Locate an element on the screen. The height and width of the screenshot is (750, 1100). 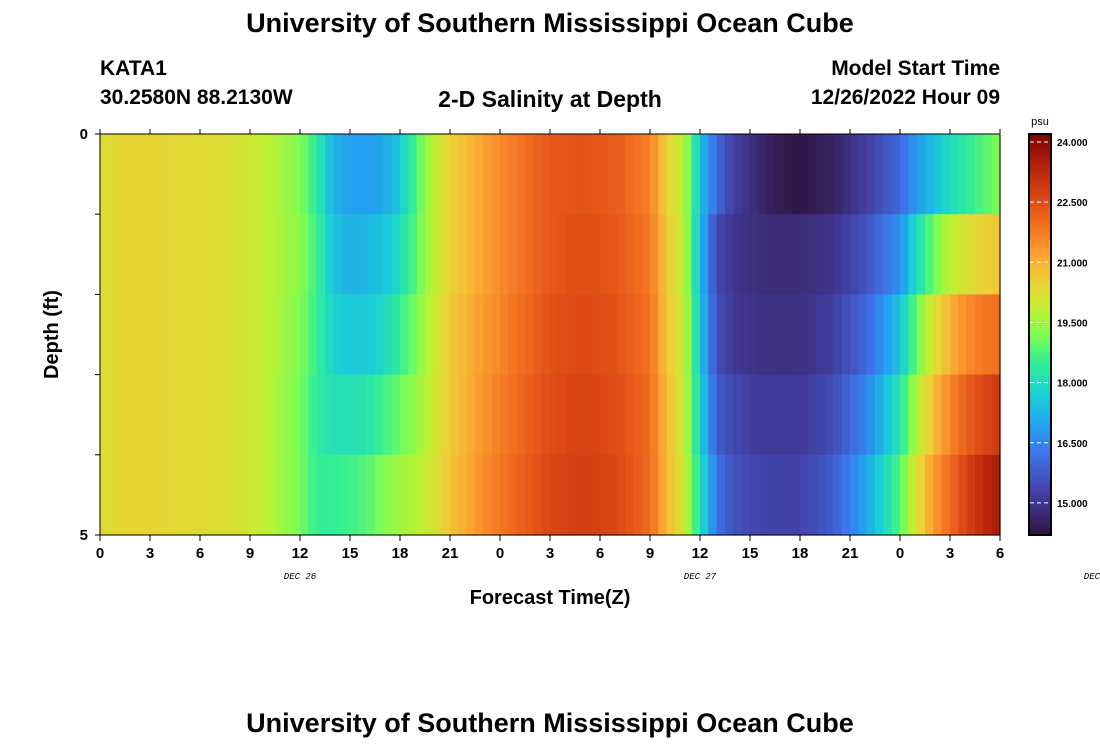
x-tick-label: 3 is located at coordinates (150, 553).